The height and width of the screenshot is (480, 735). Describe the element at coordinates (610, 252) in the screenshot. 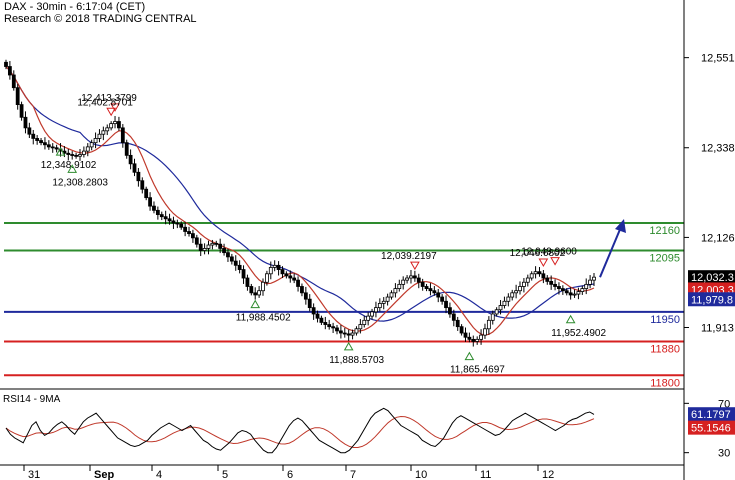

I see `target-arrow-shaft` at that location.